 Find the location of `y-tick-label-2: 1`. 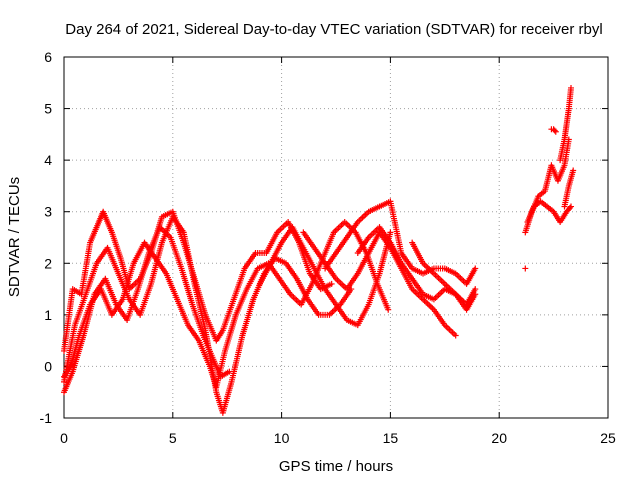

y-tick-label-2: 1 is located at coordinates (48, 315).